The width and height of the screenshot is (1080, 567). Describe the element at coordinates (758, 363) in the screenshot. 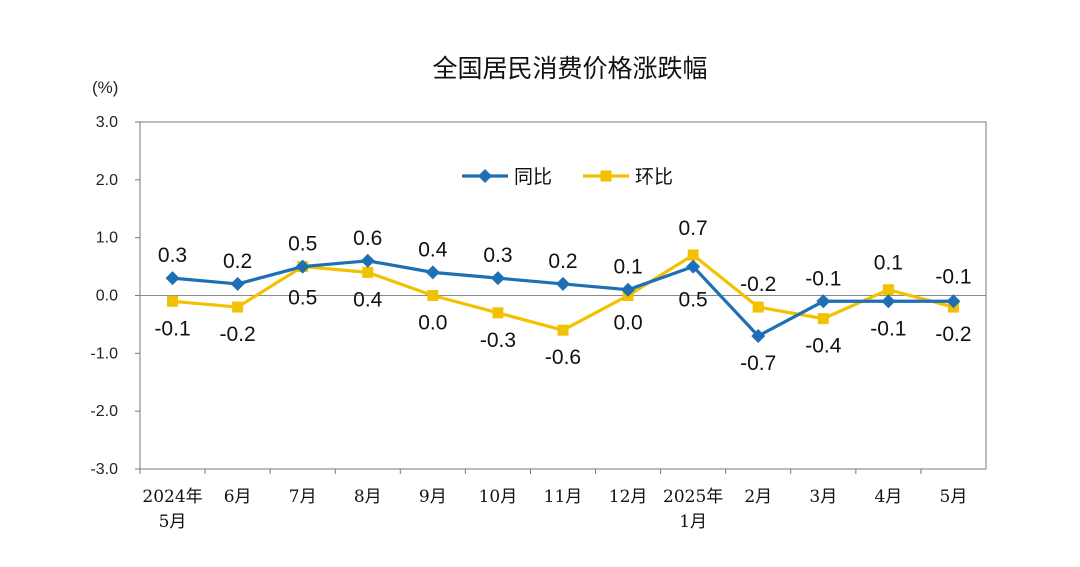

I see `data-label: -0.7` at that location.